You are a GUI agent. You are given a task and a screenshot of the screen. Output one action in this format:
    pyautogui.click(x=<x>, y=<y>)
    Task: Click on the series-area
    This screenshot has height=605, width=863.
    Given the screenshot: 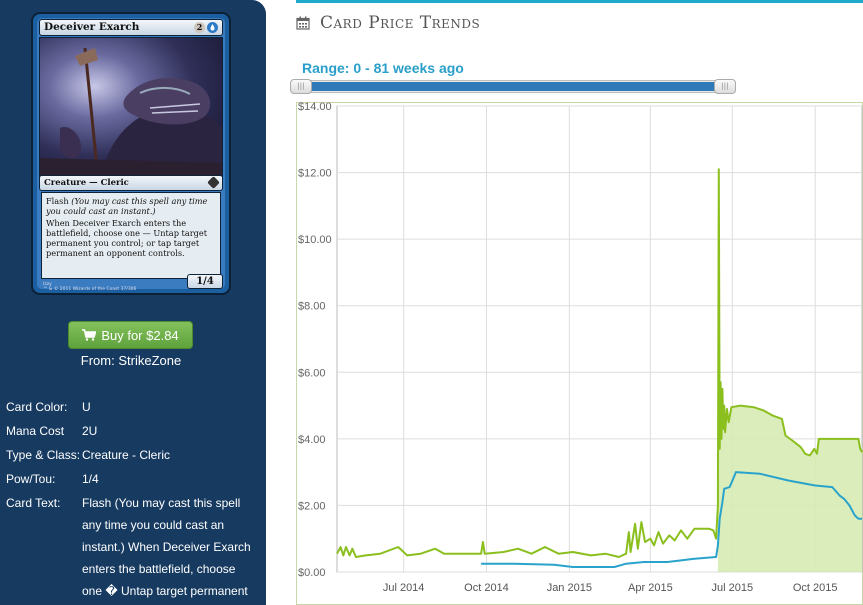 What is the action you would take?
    pyautogui.click(x=789, y=370)
    